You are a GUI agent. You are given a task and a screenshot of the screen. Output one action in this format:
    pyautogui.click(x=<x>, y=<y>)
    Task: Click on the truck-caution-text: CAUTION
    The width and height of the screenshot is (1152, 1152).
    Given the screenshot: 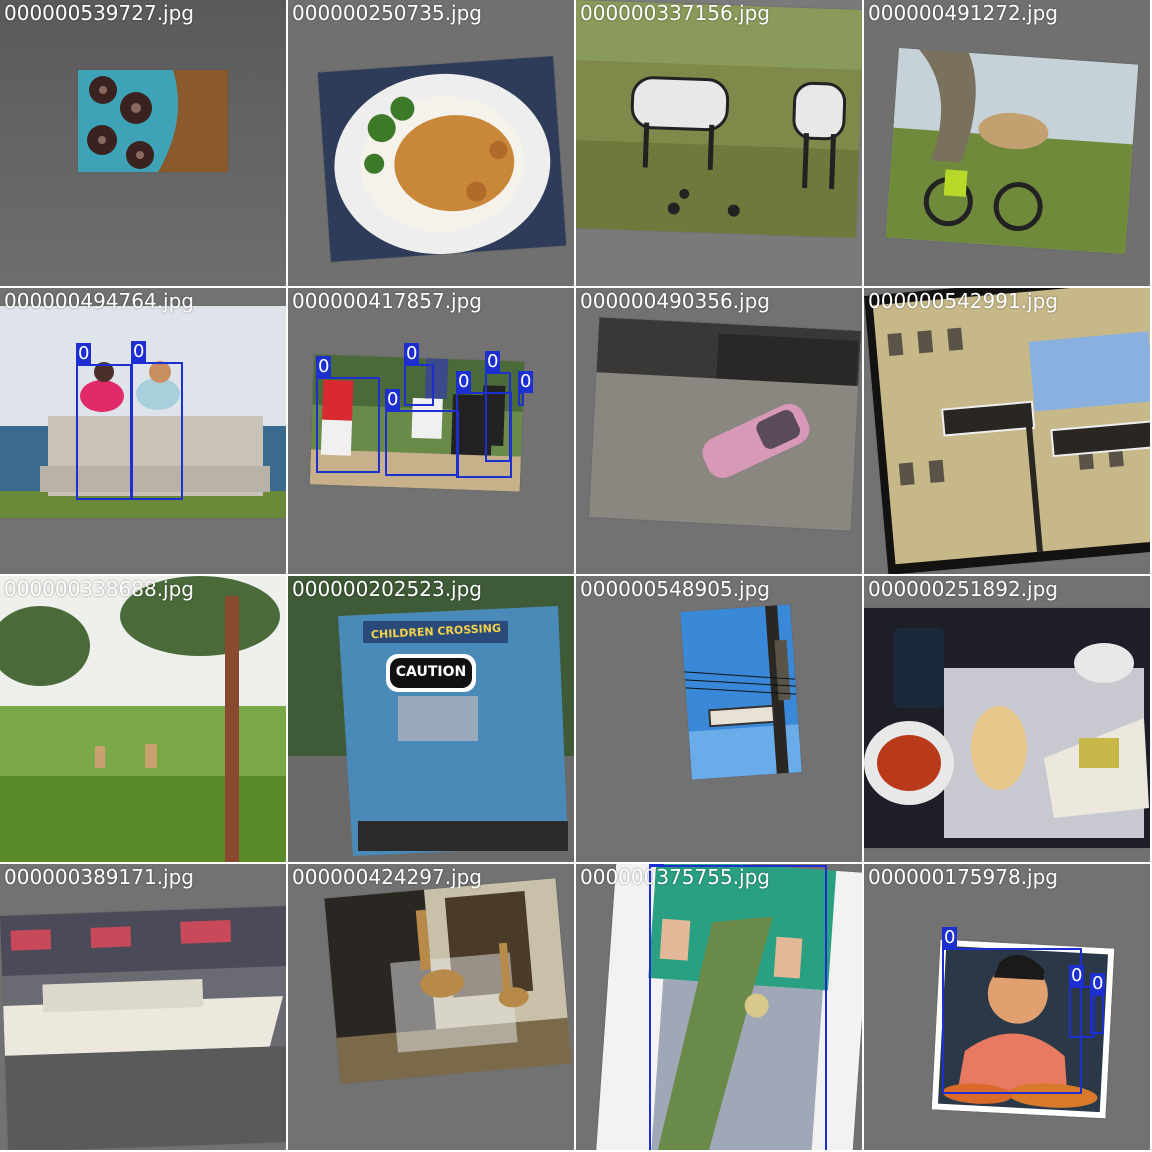 What is the action you would take?
    pyautogui.click(x=431, y=672)
    